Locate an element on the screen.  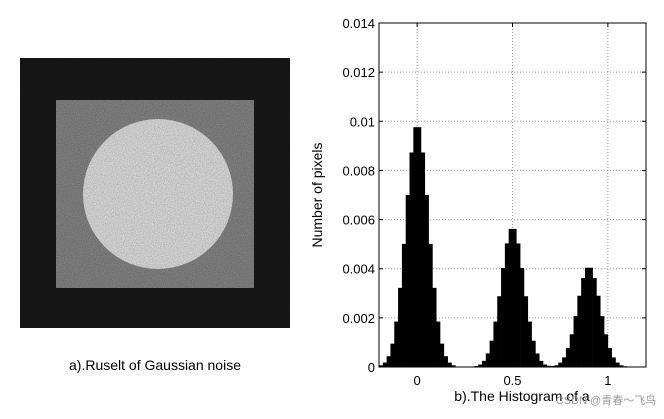
y-axis-label: Number of pixels is located at coordinates (317, 194).